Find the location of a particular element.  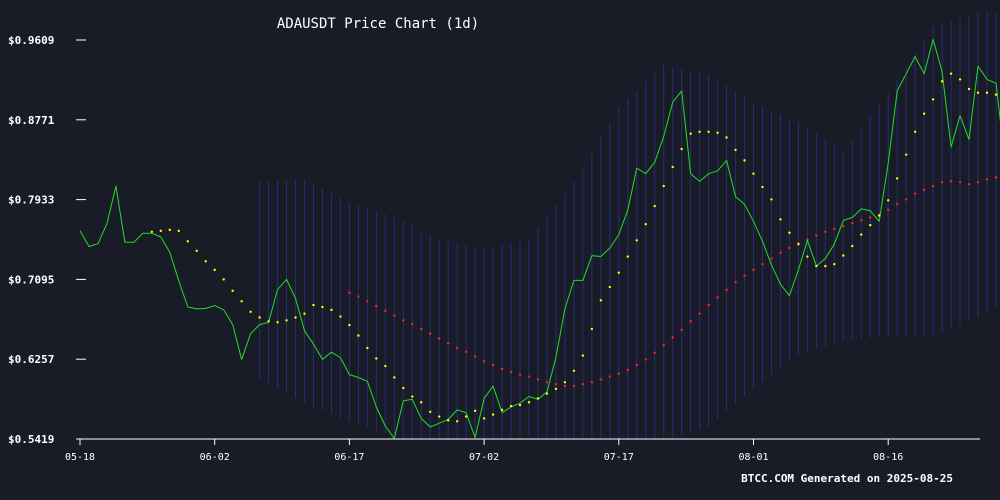

y-tick-label-1: $0.6257 is located at coordinates (31, 359).